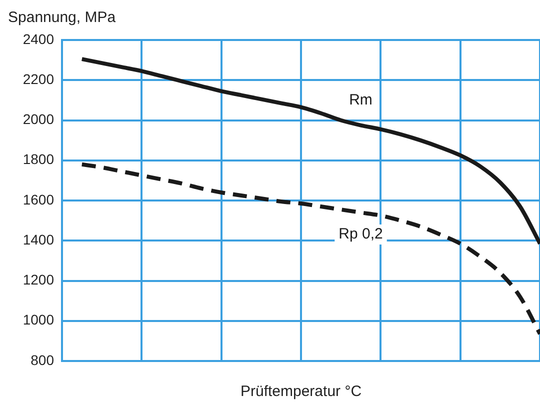  Describe the element at coordinates (38, 38) in the screenshot. I see `y-tick-label: 2400` at that location.